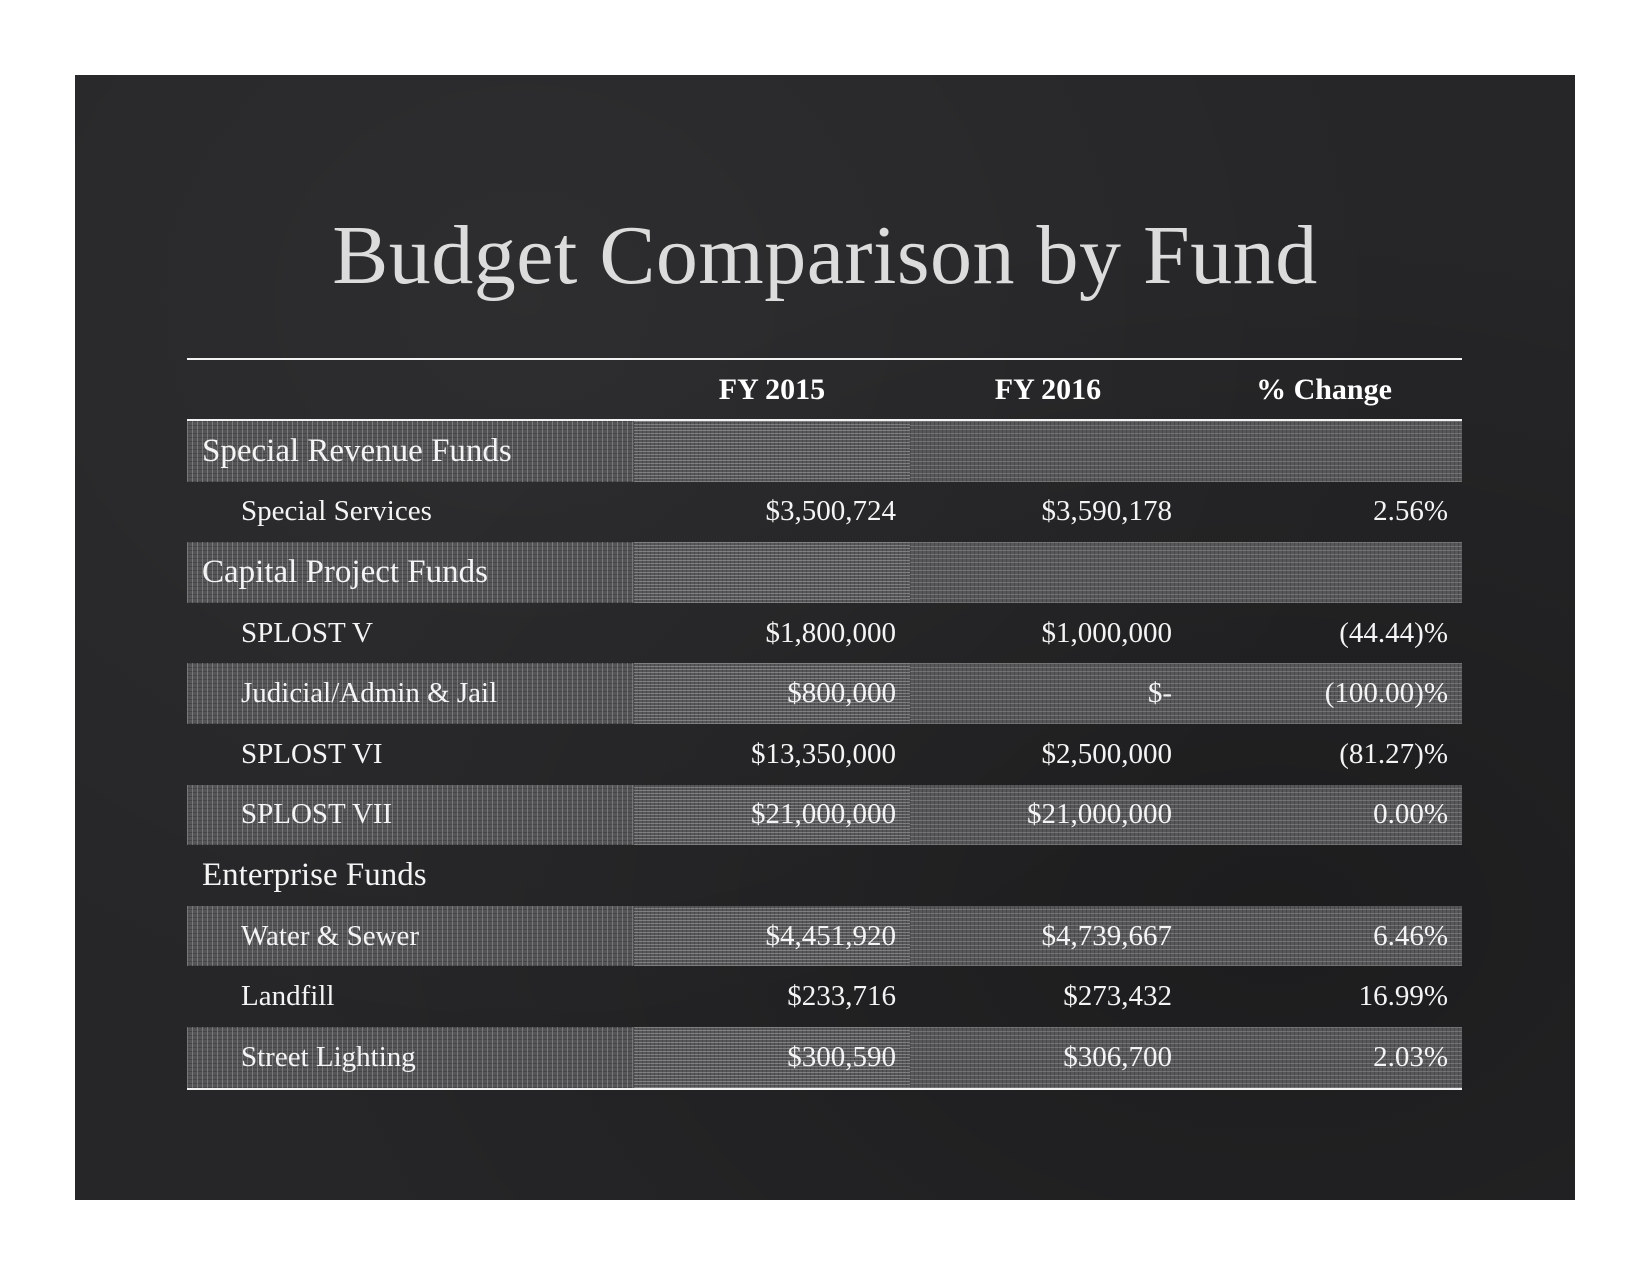 Image resolution: width=1650 pixels, height=1275 pixels. Describe the element at coordinates (841, 1056) in the screenshot. I see `row-fy2015: $300,590` at that location.